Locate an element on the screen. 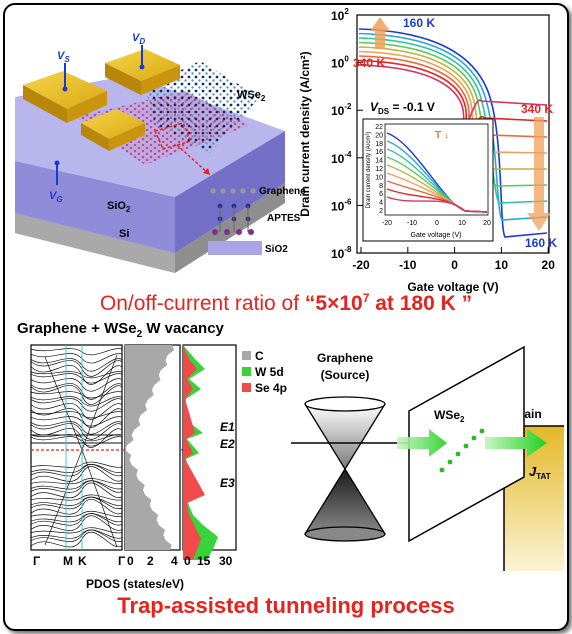 Image resolution: width=572 pixels, height=634 pixels. x-tick-label: 0 is located at coordinates (454, 265).